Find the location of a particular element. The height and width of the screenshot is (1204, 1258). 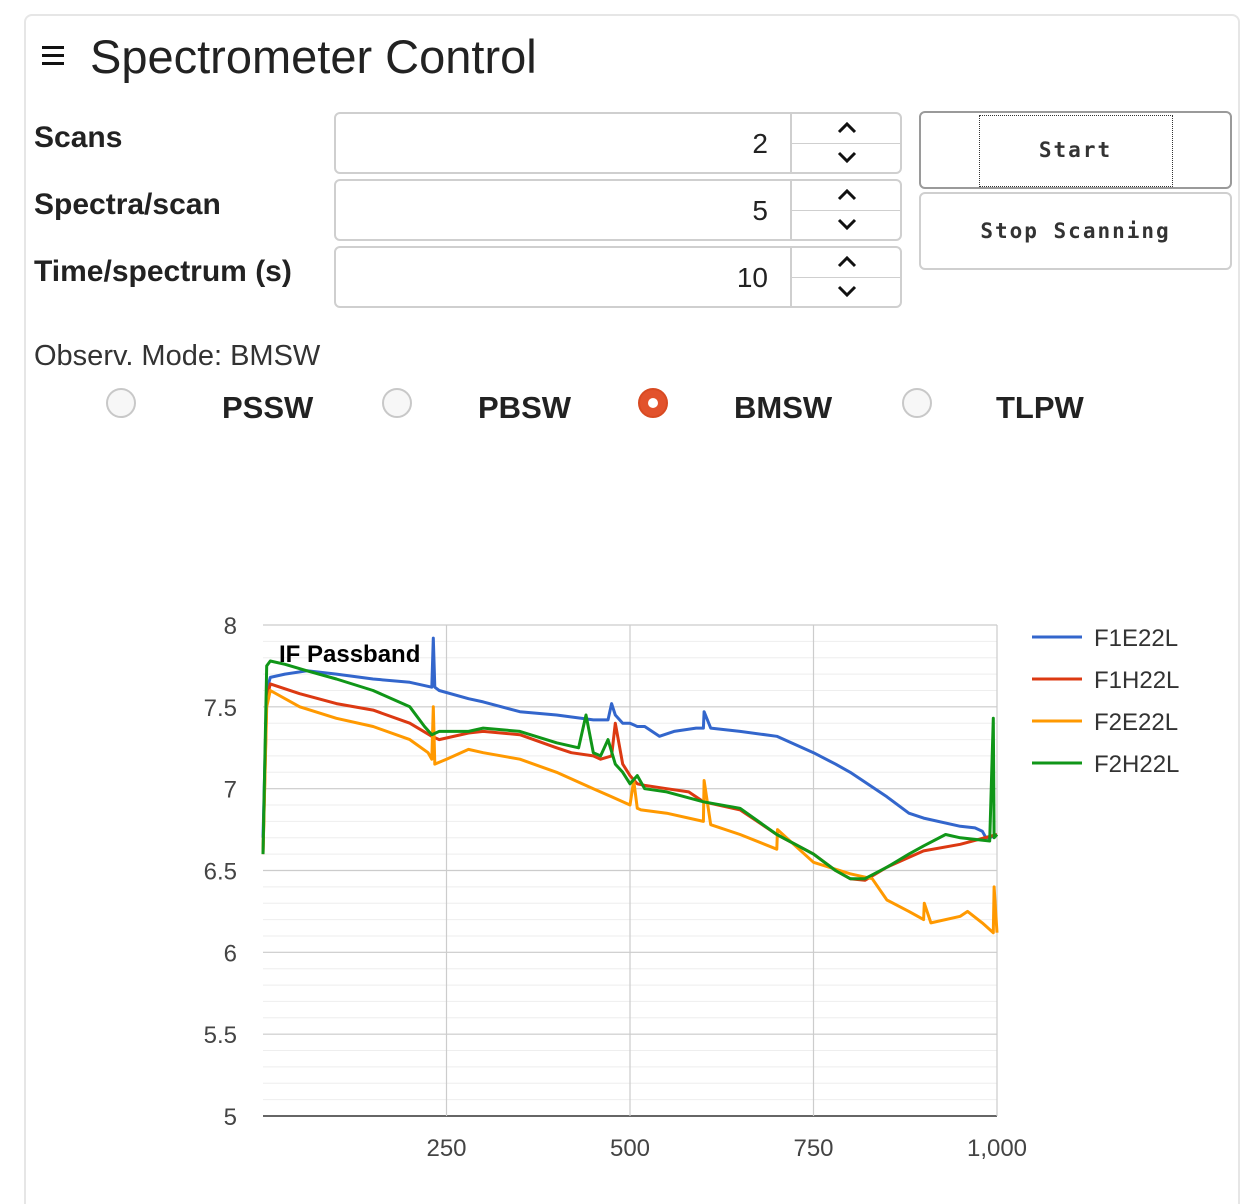

y-tick-label: 7 is located at coordinates (230, 790).